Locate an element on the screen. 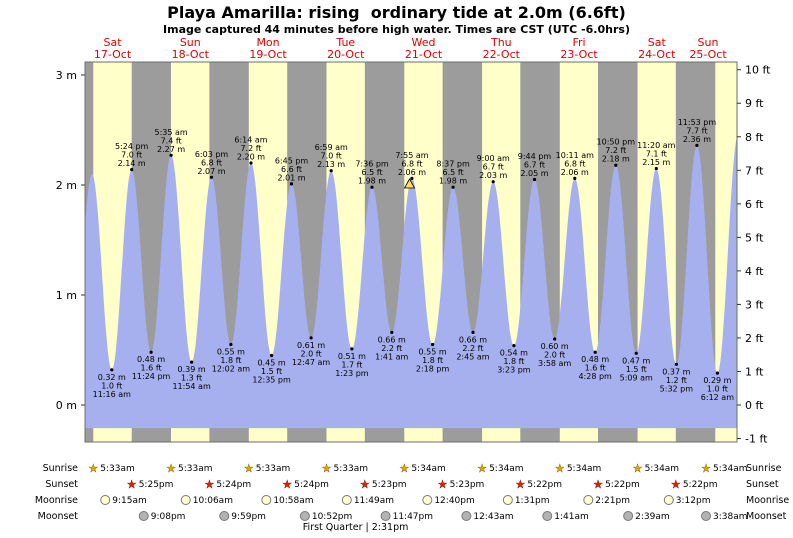 This screenshot has width=793, height=538. sunrise-row-label-left: Sunrise is located at coordinates (61, 468).